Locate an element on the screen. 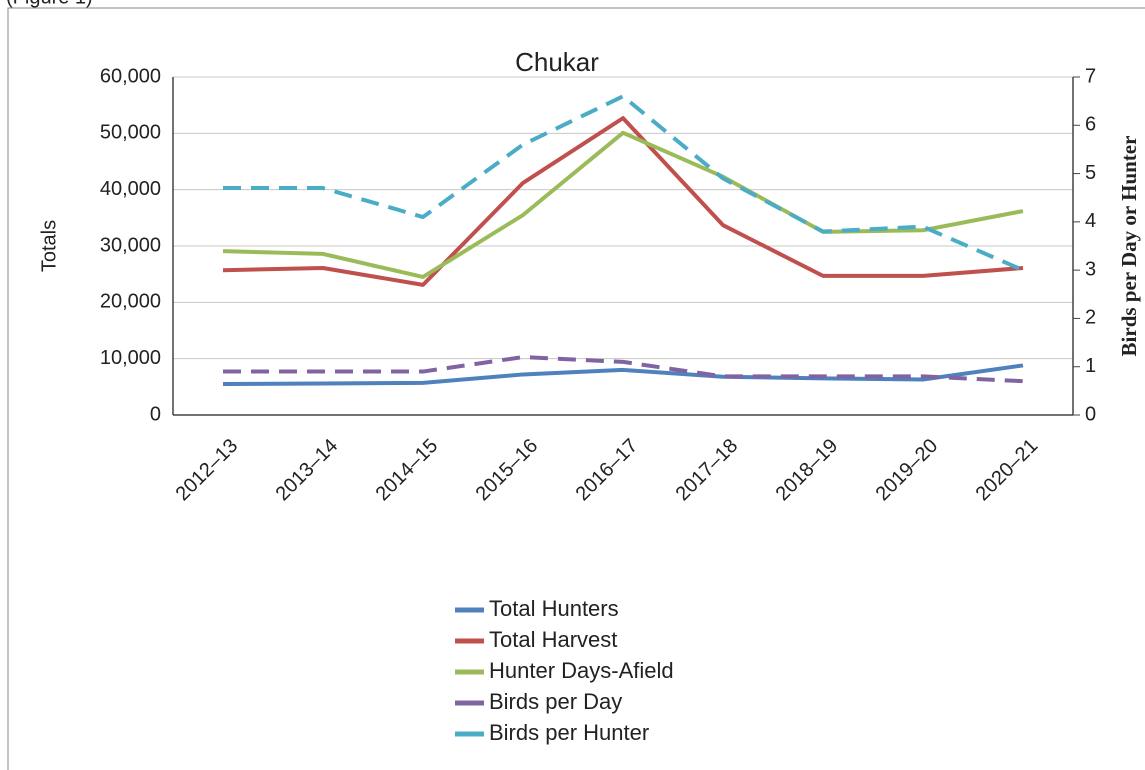 This screenshot has width=1145, height=770. legend-label: Total Harvest is located at coordinates (553, 639).